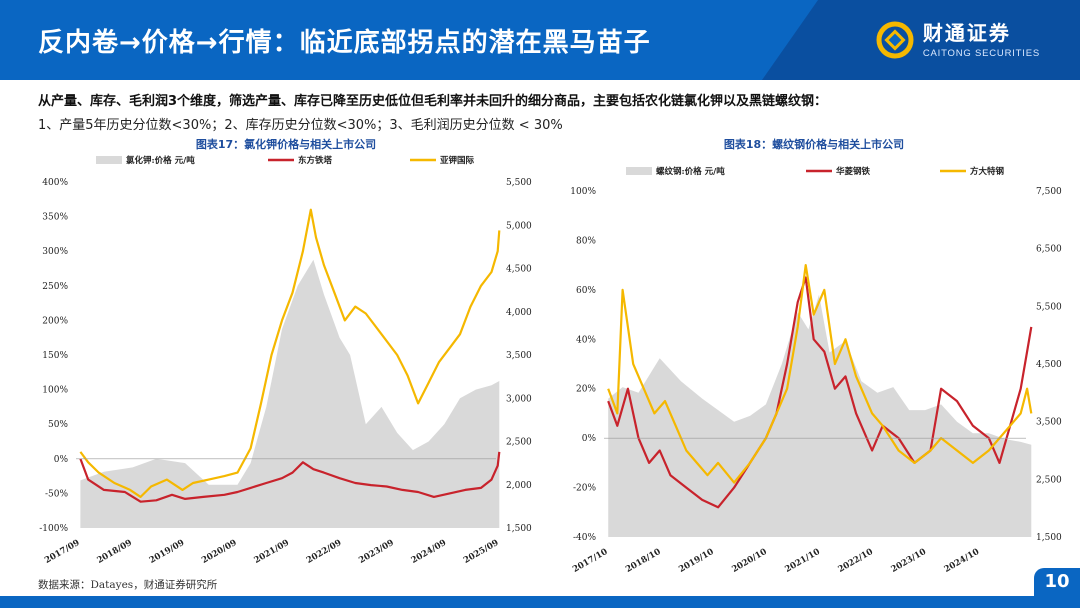 This screenshot has height=608, width=1080. Describe the element at coordinates (128, 585) in the screenshot. I see `footer-source: 数据来源：Datayes，财通证券研究所` at that location.